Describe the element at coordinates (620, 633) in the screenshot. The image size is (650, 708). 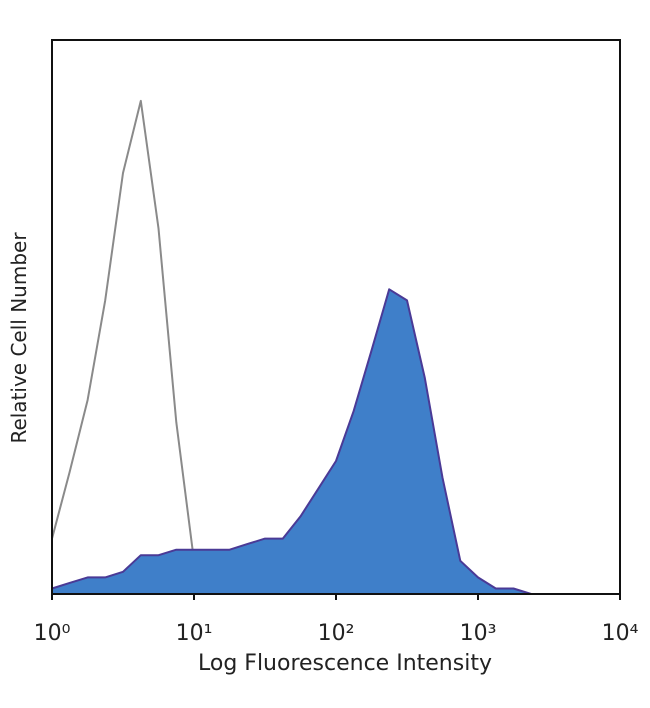
I see `x-tick-label: 10⁴` at that location.